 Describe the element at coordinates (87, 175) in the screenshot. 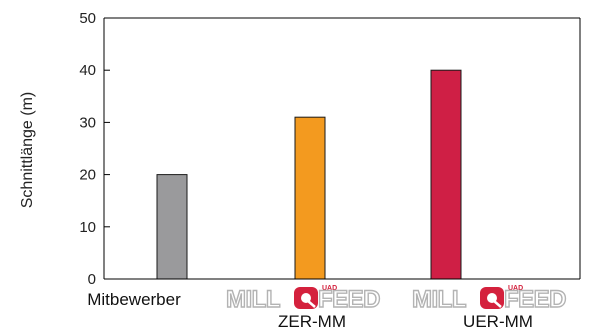

I see `y-tick-label: 20` at that location.